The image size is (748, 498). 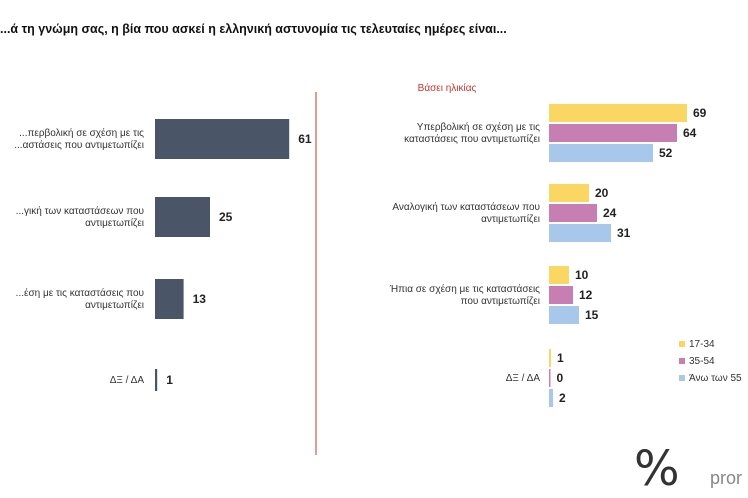 What do you see at coordinates (80, 211) in the screenshot?
I see `category-label-total-1: ...γική των καταστάσεων που` at bounding box center [80, 211].